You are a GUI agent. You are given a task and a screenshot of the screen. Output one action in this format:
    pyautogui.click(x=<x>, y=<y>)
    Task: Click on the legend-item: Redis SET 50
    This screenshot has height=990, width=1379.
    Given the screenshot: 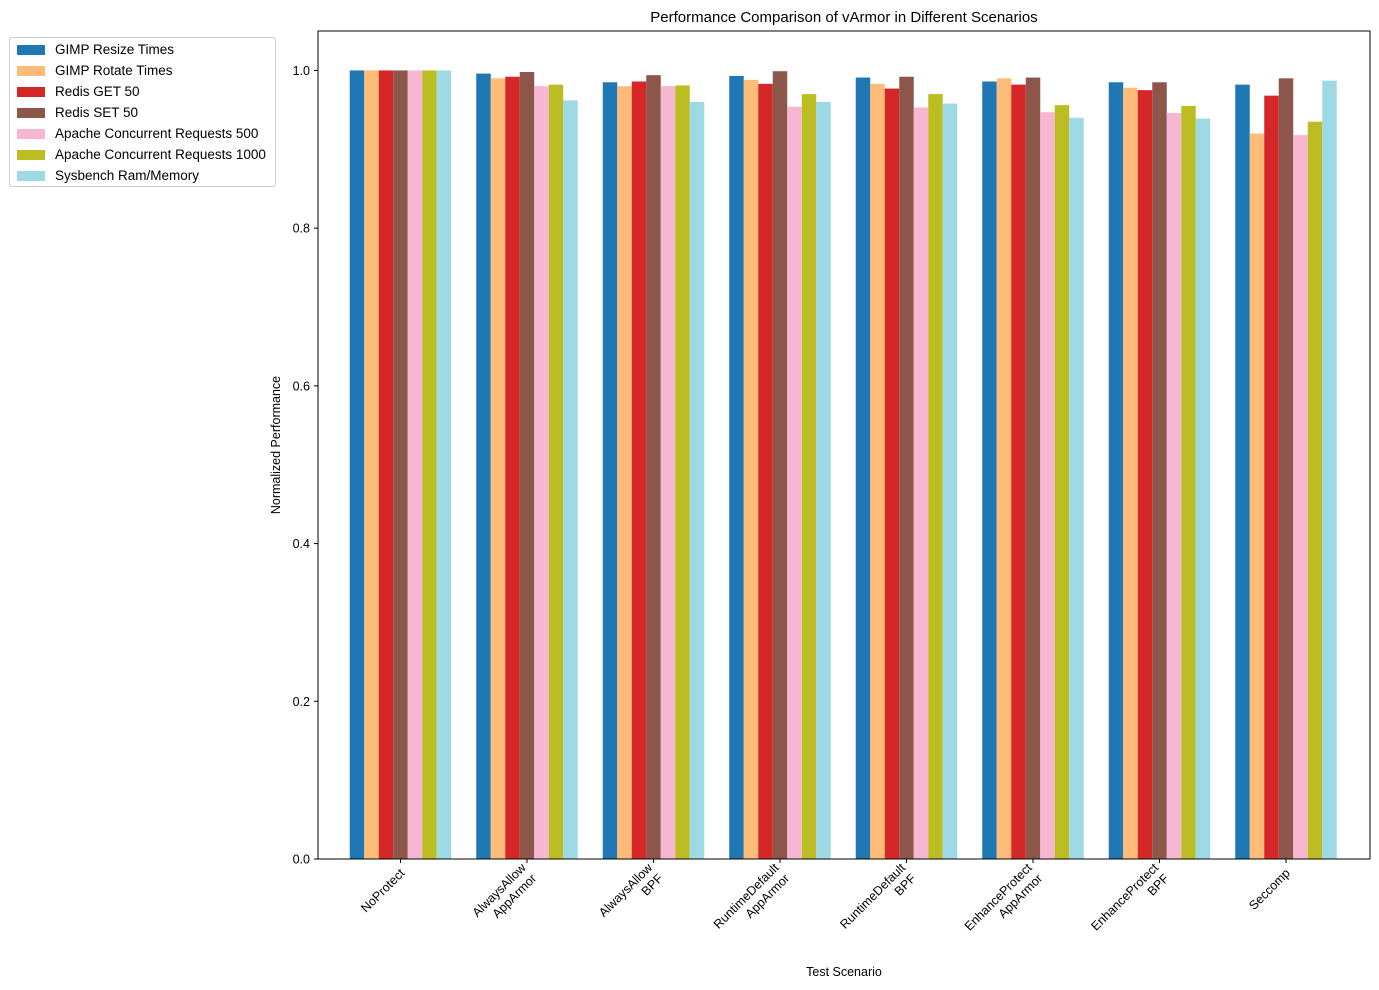 What is the action you would take?
    pyautogui.click(x=77, y=112)
    